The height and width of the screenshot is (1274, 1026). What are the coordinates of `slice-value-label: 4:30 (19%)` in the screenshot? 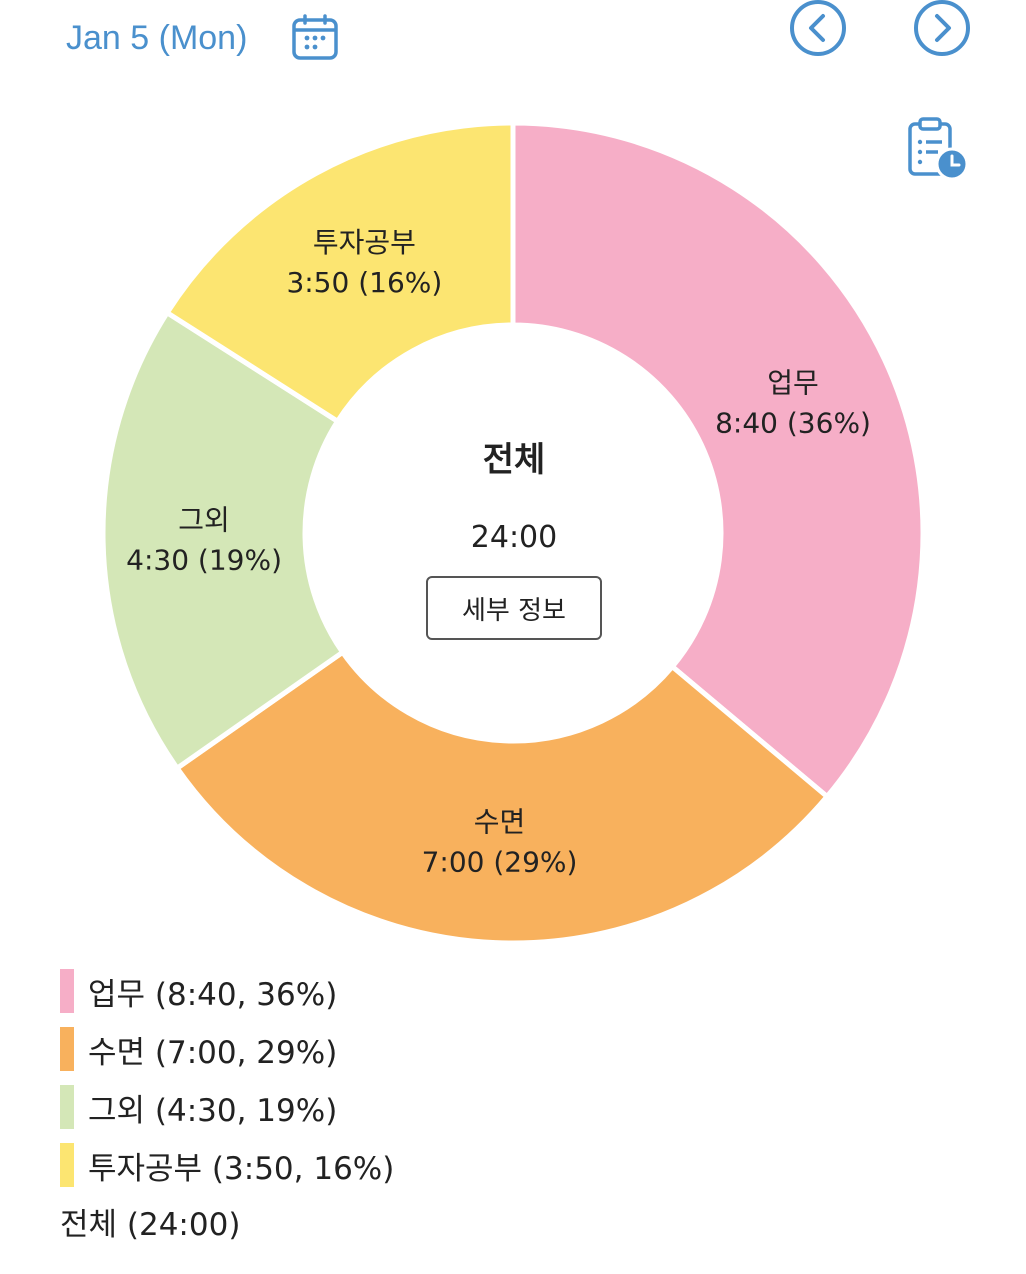 It's located at (204, 560).